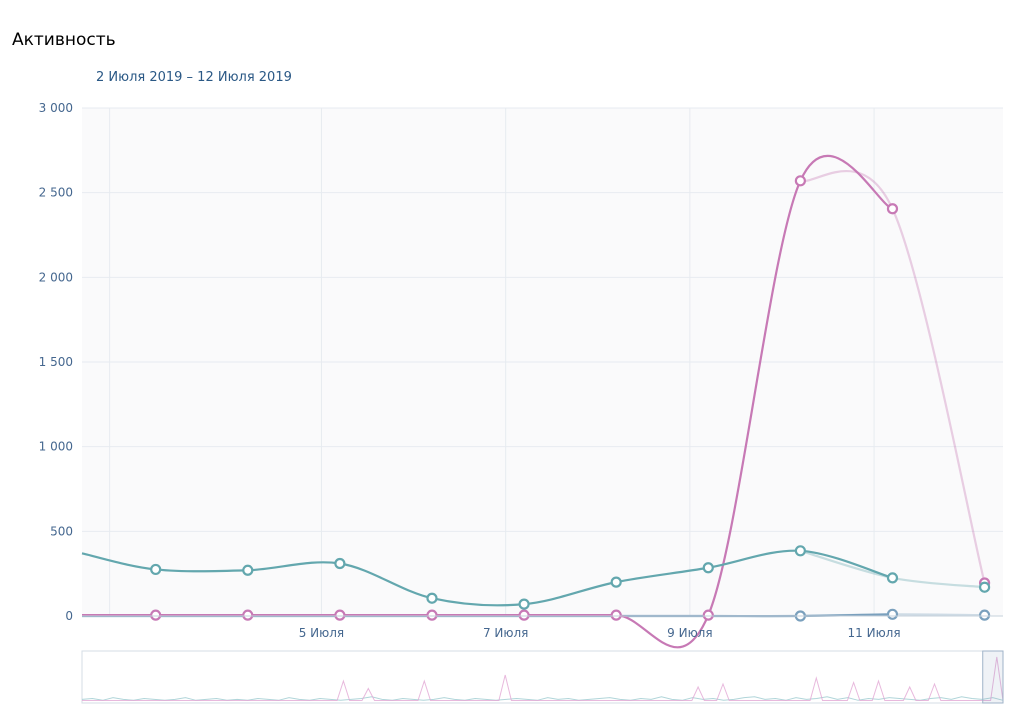 Image resolution: width=1022 pixels, height=716 pixels. What do you see at coordinates (321, 633) in the screenshot?
I see `x-tick-label: 5 Июля` at bounding box center [321, 633].